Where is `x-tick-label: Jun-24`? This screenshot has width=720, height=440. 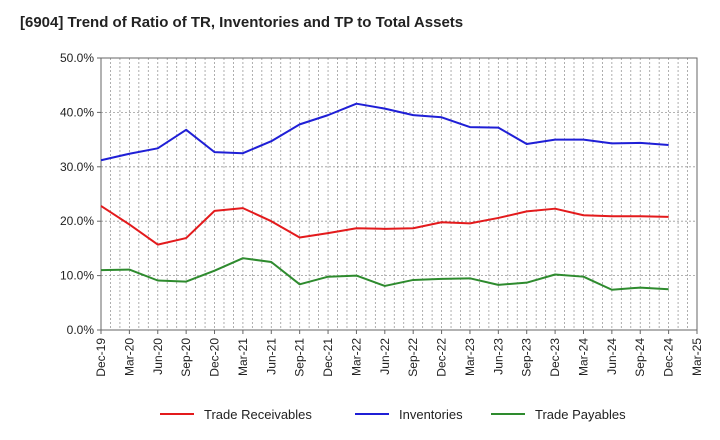 x-tick-label: Jun-24 is located at coordinates (612, 356).